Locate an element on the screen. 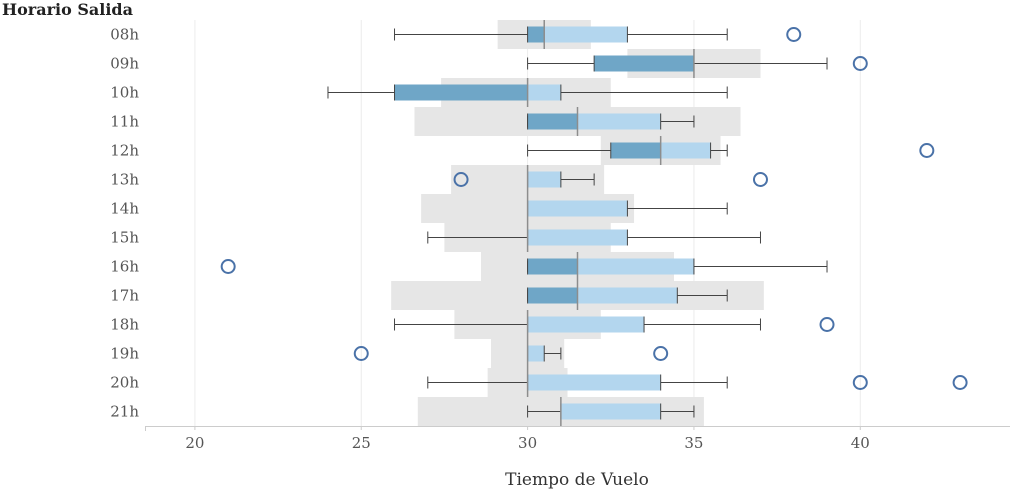 Image resolution: width=1010 pixels, height=495 pixels. row-label: 14h is located at coordinates (124, 209).